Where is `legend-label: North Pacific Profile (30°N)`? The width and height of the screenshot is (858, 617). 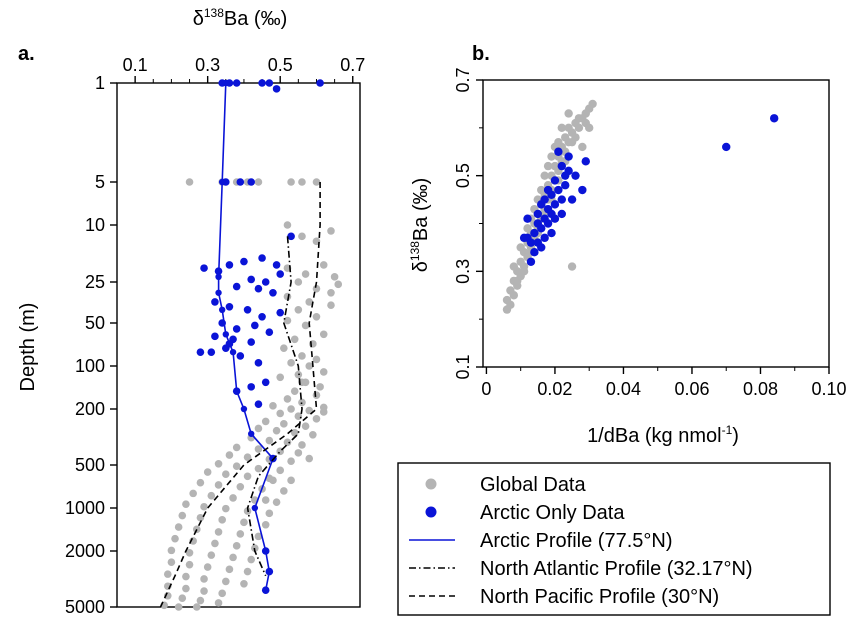
legend-label: North Pacific Profile (30°N) is located at coordinates (599, 597).